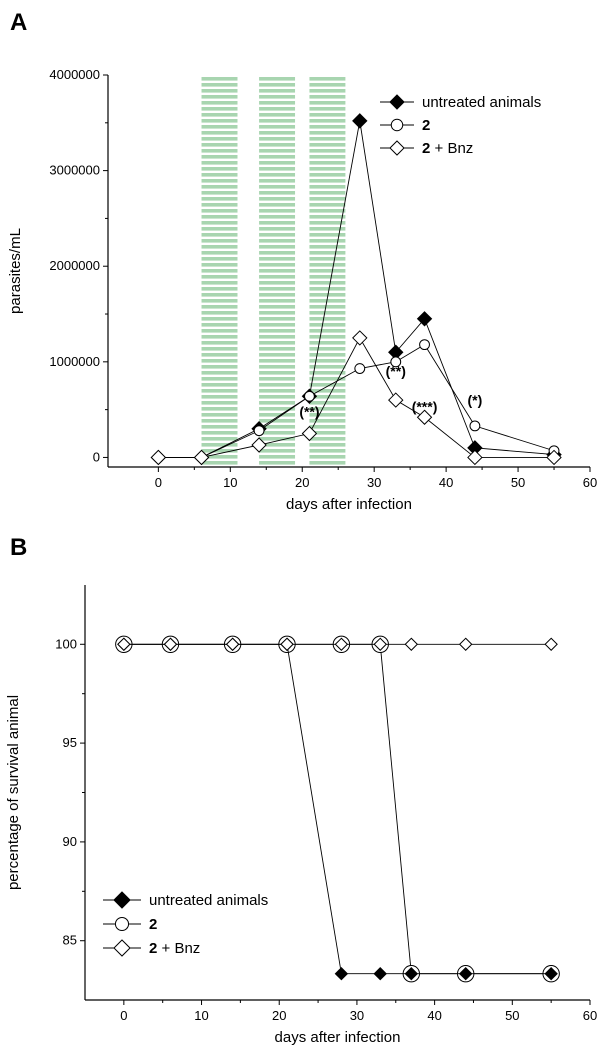 The width and height of the screenshot is (601, 1055). What do you see at coordinates (178, 948) in the screenshot?
I see `legend-label-text: + Bnz` at bounding box center [178, 948].